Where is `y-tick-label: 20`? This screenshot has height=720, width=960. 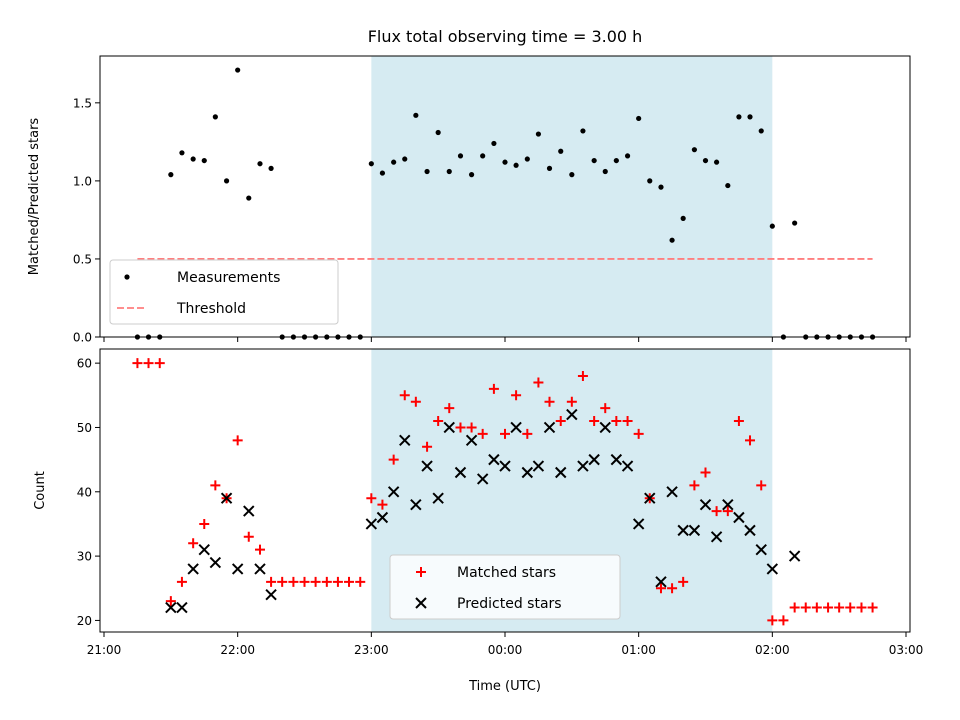 y-tick-label: 20 is located at coordinates (84, 621).